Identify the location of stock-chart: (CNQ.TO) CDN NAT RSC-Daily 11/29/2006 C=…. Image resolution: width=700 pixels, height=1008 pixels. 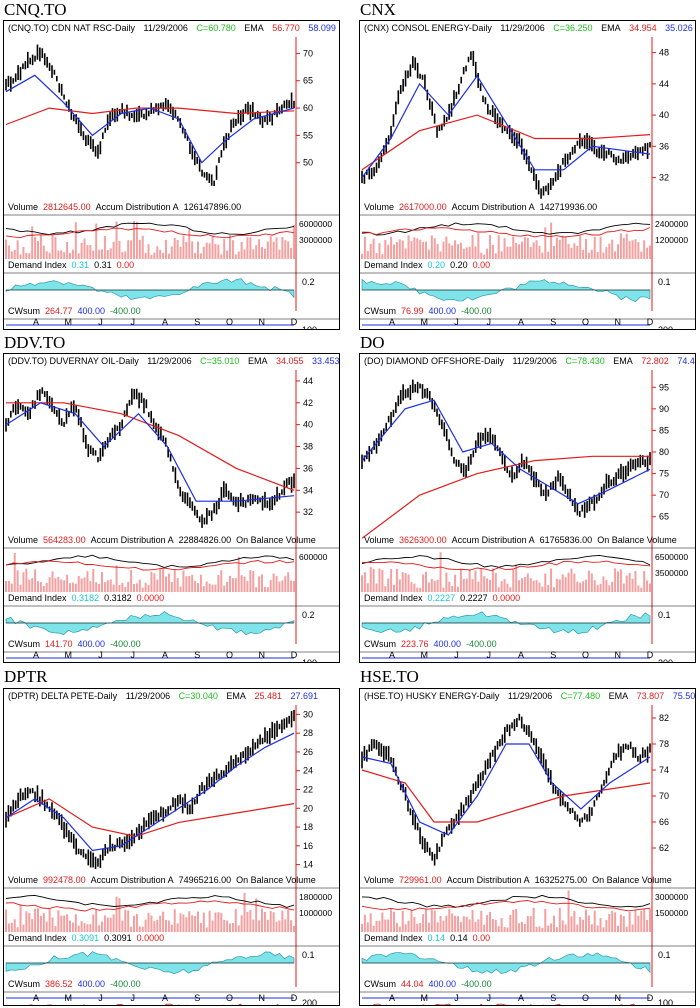
(171, 175).